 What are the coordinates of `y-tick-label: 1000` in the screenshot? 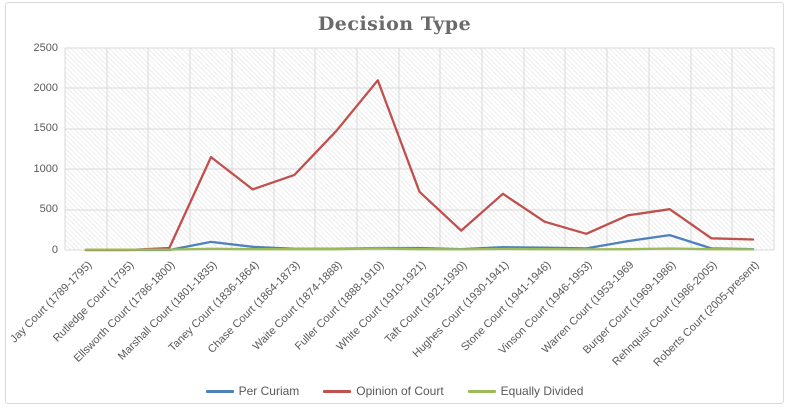 It's located at (45, 168).